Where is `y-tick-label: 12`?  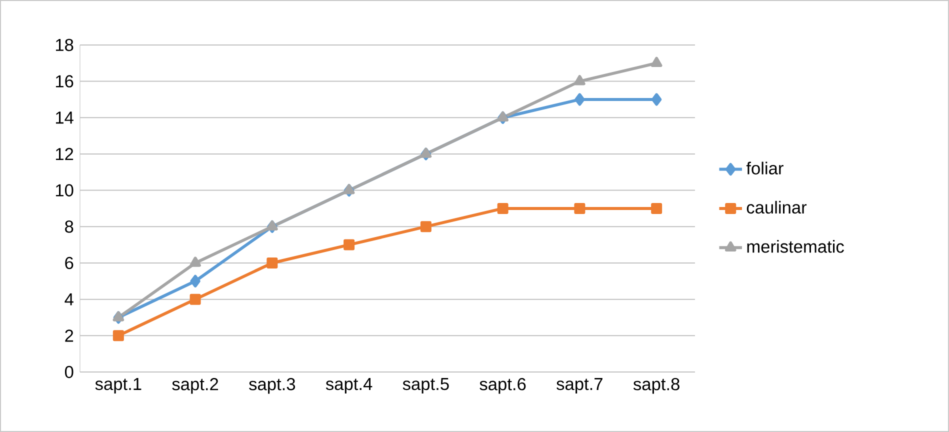 y-tick-label: 12 is located at coordinates (65, 154).